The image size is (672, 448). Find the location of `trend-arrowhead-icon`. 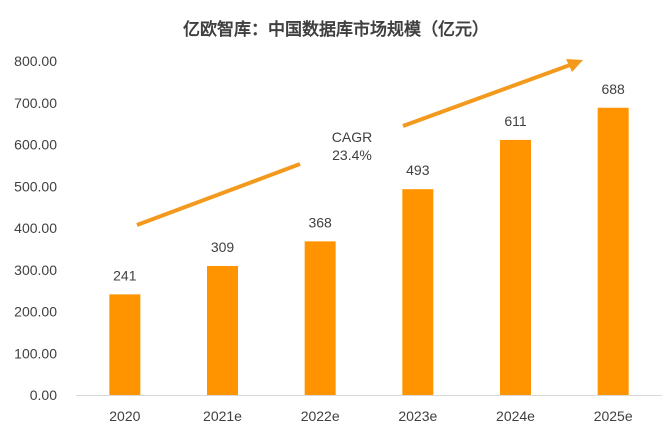

trend-arrowhead-icon is located at coordinates (574, 65).